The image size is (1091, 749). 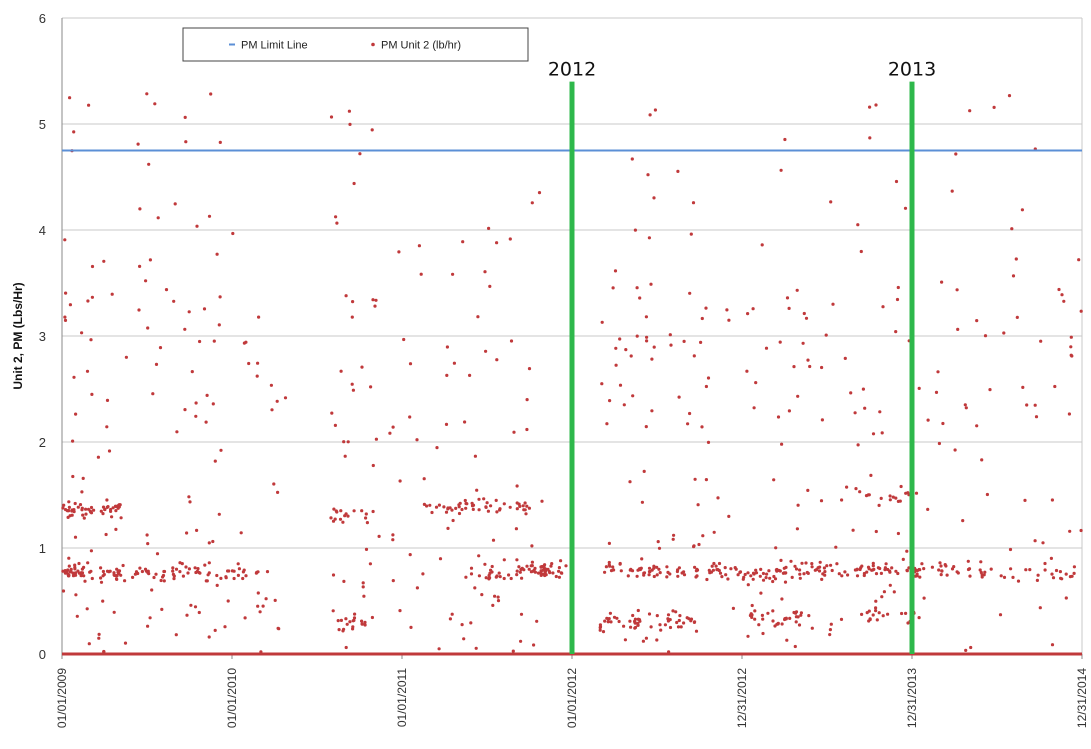 I want to click on y-tick-label: 5, so click(x=42, y=124).